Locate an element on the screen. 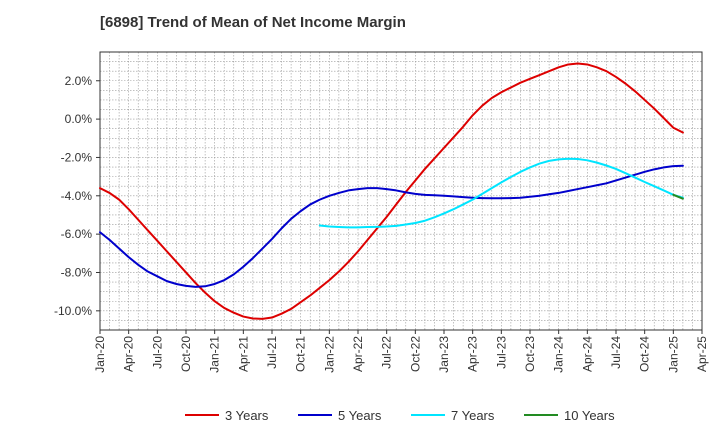 The width and height of the screenshot is (720, 445). x-tick-label: Apr-23 is located at coordinates (473, 354).